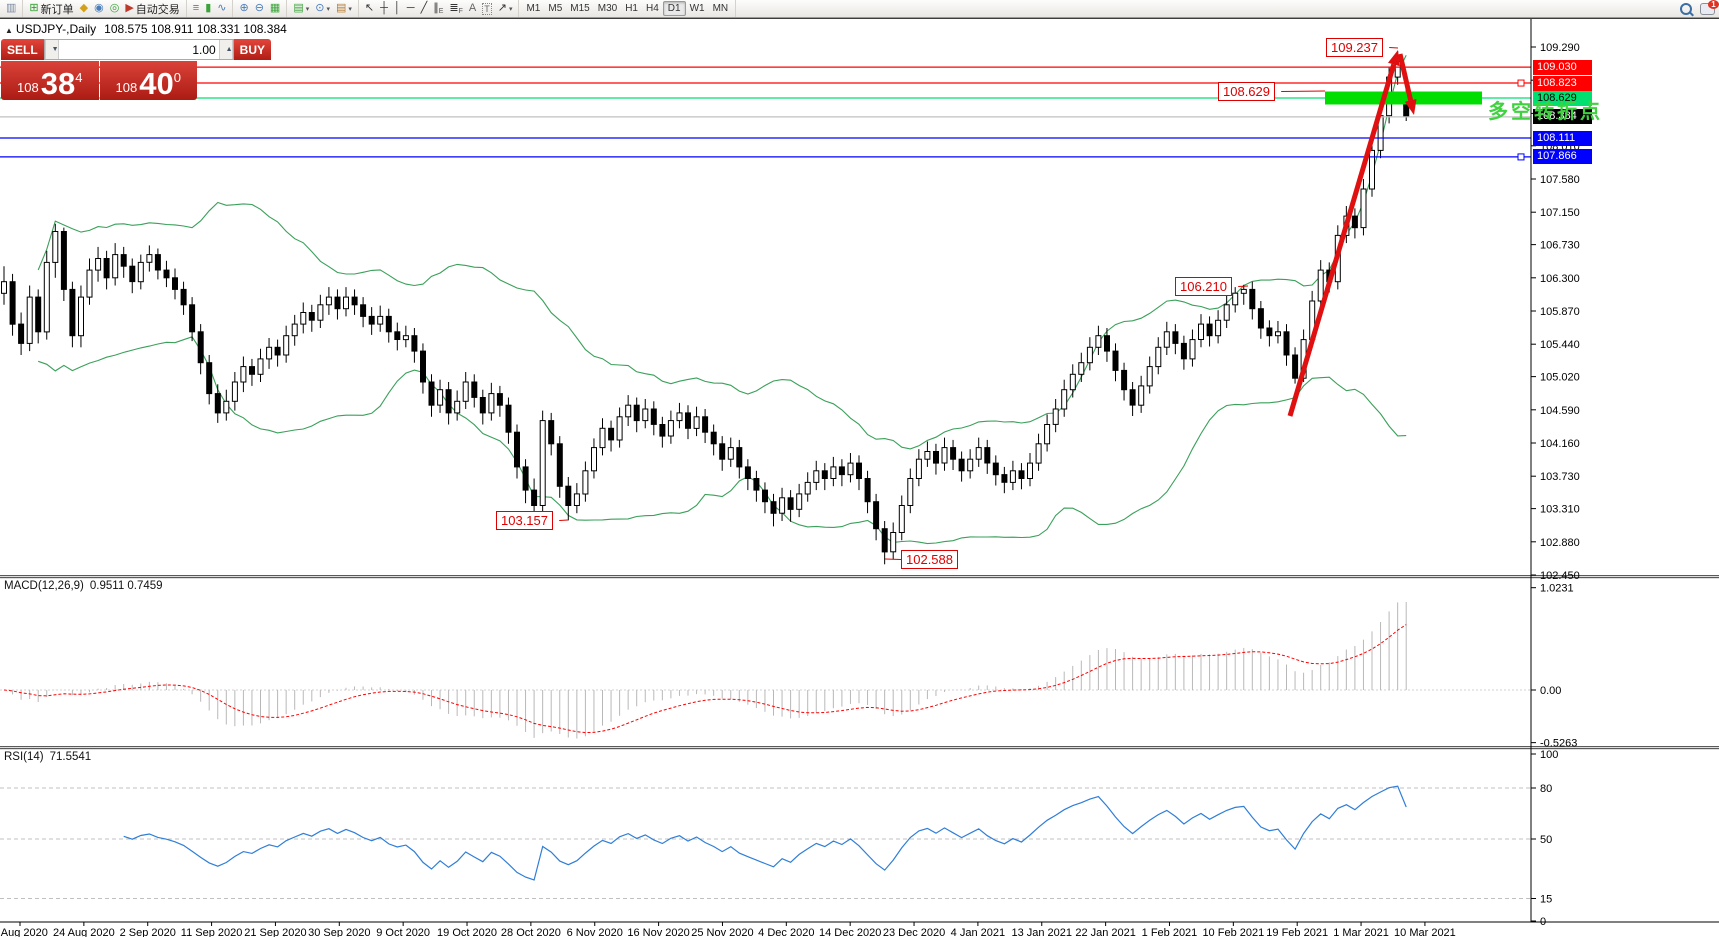 The image size is (1719, 937). Describe the element at coordinates (607, 8) in the screenshot. I see `timeframe-m30-button: M30` at that location.